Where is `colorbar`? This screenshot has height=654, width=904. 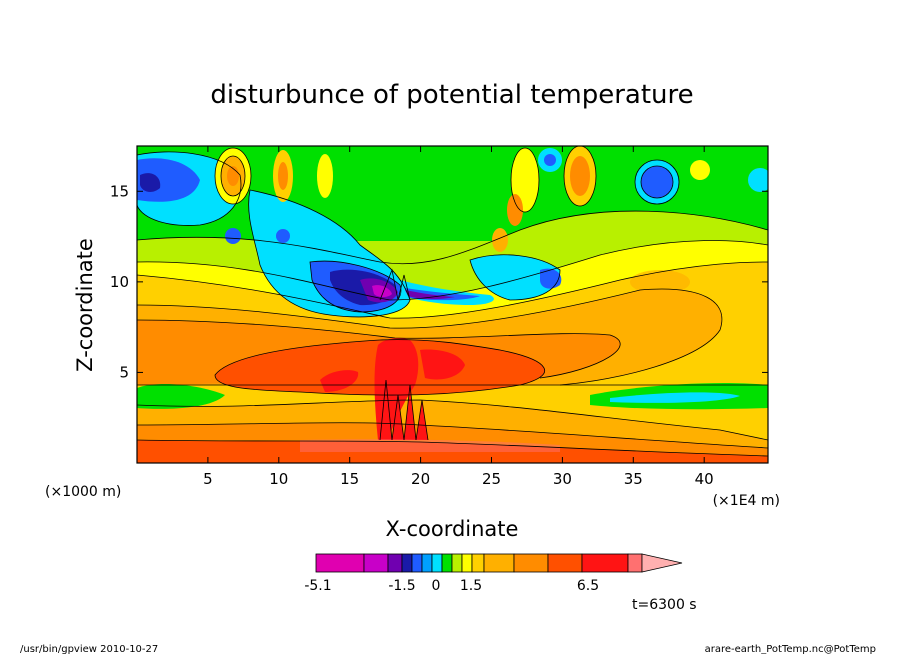 colorbar is located at coordinates (499, 563).